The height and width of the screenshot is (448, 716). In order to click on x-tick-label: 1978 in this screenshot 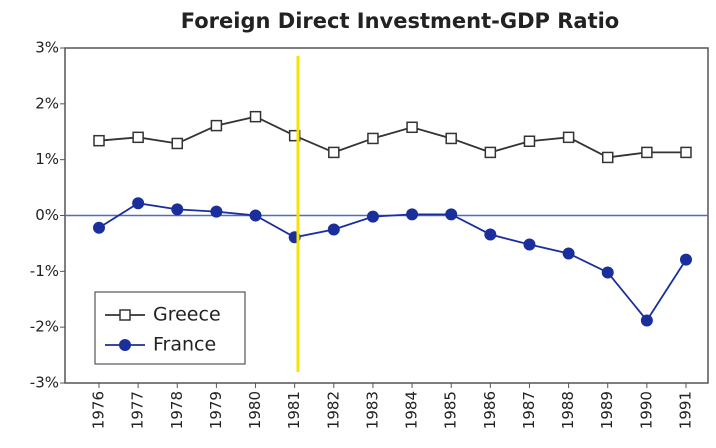, I will do `click(177, 410)`.